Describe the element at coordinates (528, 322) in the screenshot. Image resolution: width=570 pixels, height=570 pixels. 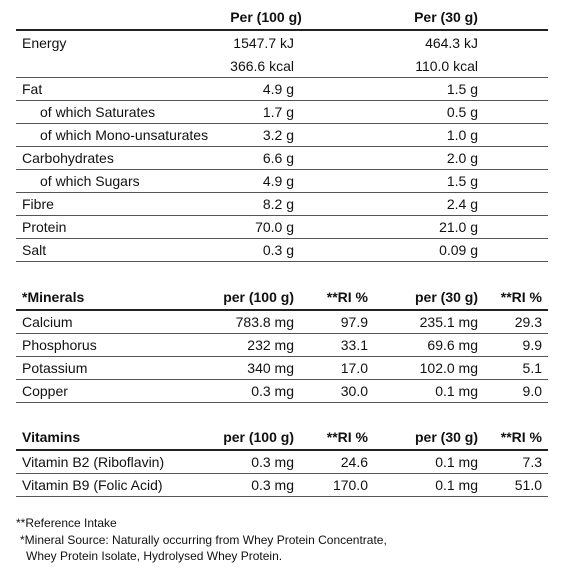
I see `row-ri-30g: 29.3` at that location.